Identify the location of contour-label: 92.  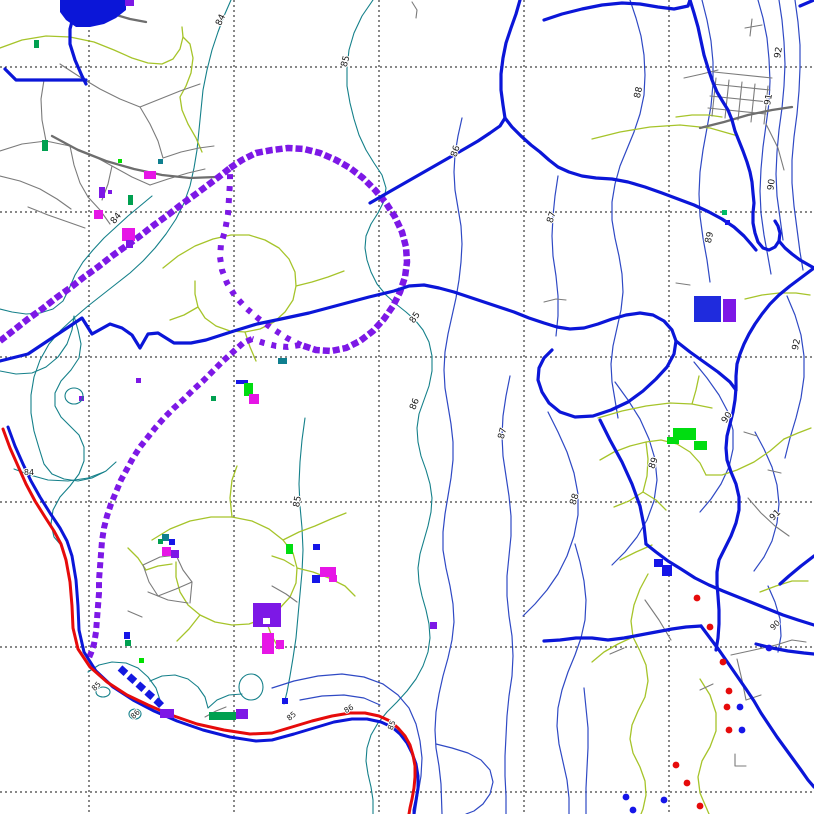
(779, 52).